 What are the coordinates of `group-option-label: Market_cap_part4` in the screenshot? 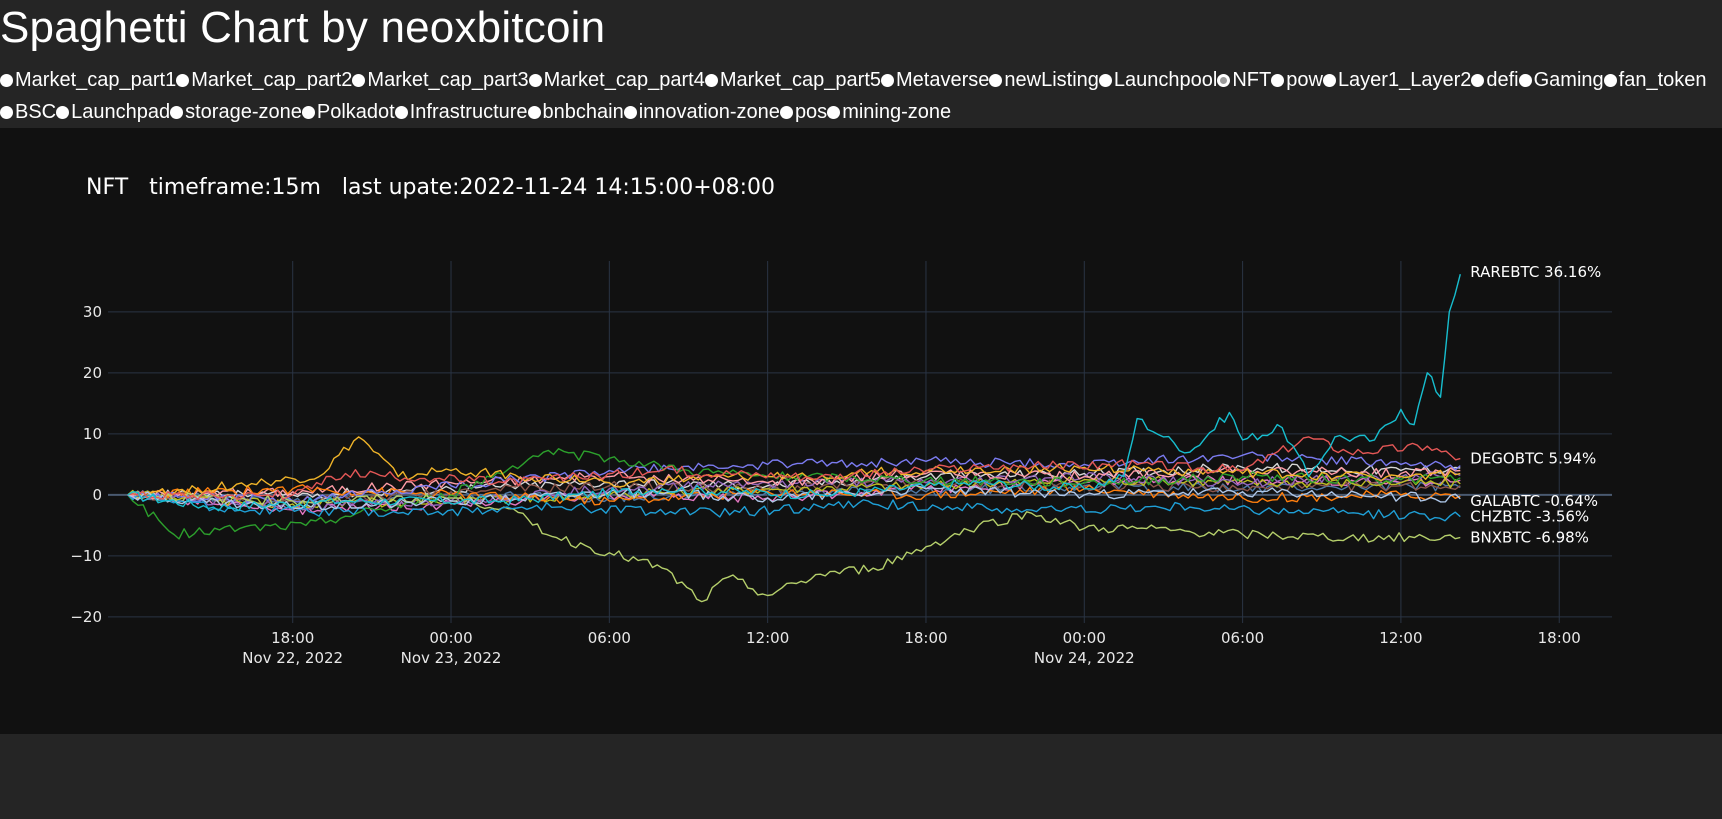 It's located at (624, 80).